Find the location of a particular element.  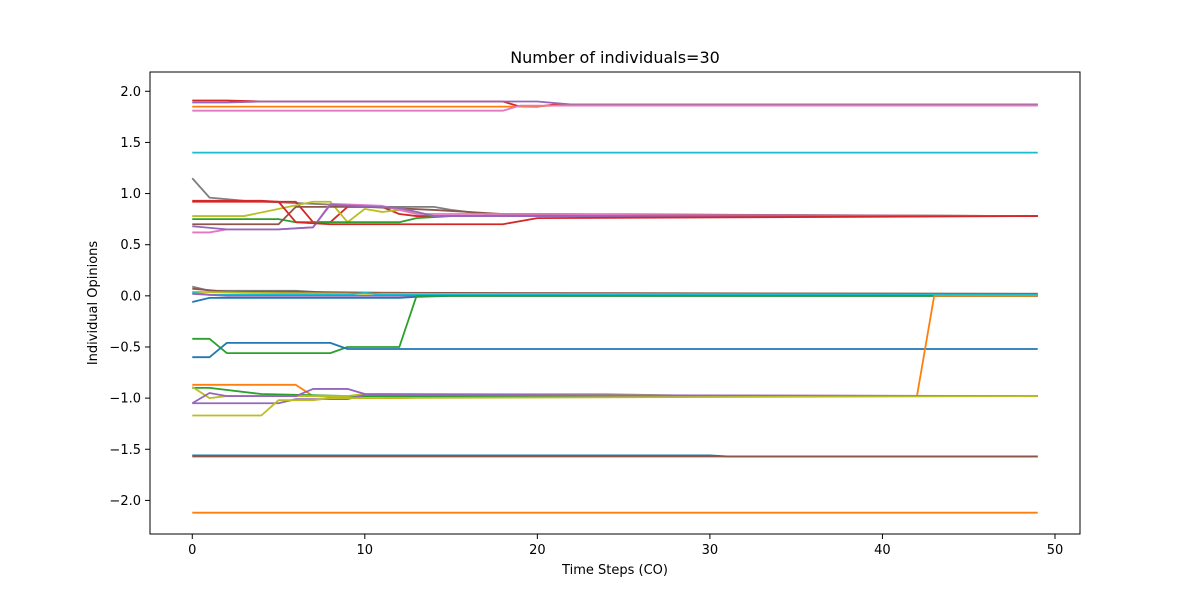

y-tick-label: 0.0 is located at coordinates (130, 296).